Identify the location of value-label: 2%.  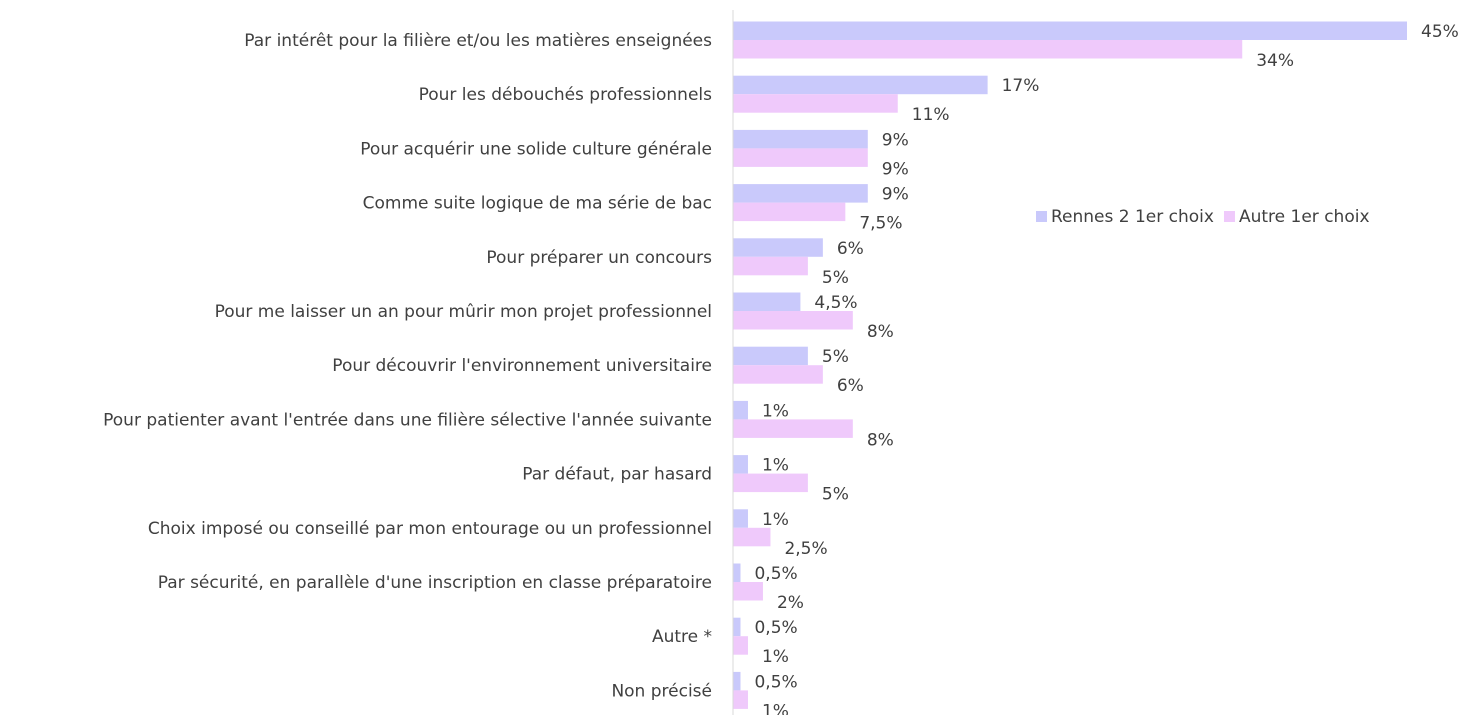
(790, 603).